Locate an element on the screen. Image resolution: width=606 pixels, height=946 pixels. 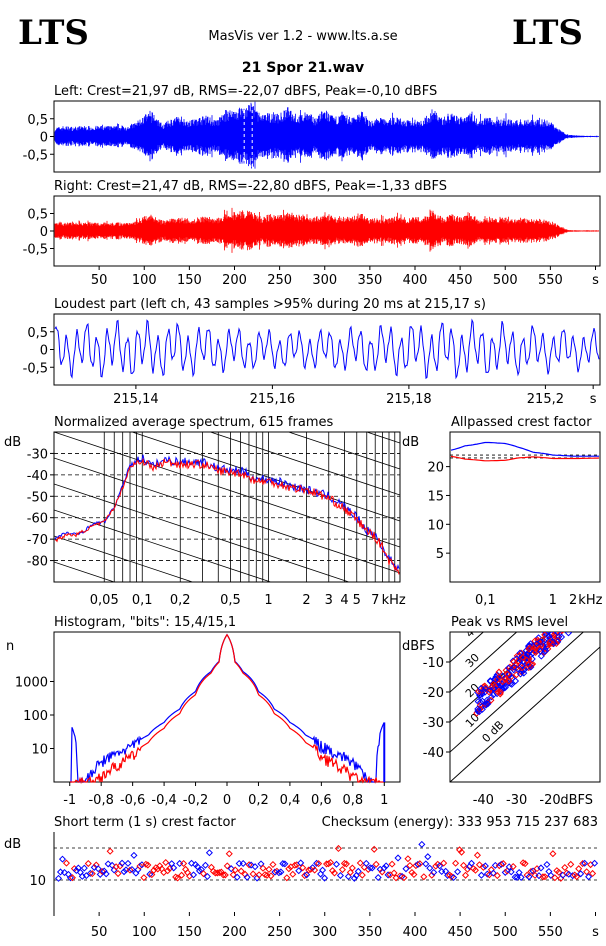
y-tick-label: -60 is located at coordinates (37, 519).